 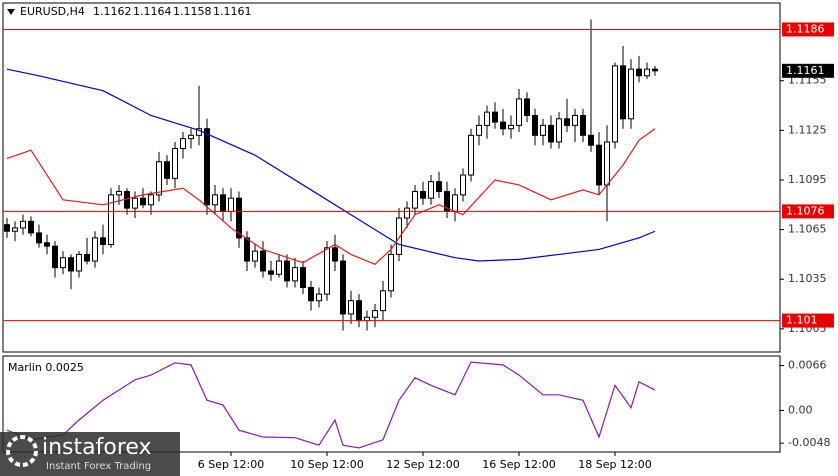 I want to click on level-label: 1.1186, so click(x=805, y=28).